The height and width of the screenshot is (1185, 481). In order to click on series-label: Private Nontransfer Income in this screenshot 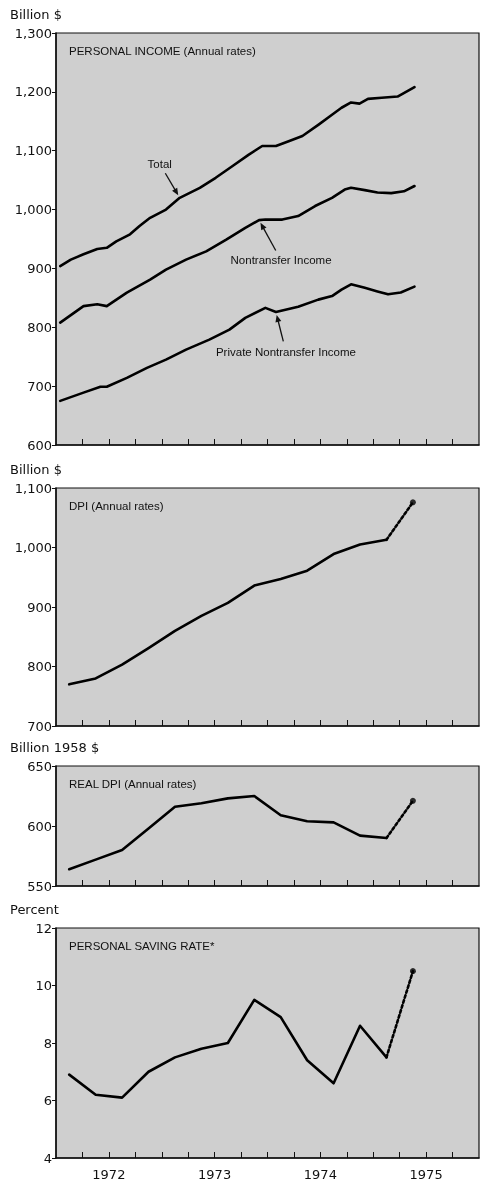, I will do `click(285, 351)`.